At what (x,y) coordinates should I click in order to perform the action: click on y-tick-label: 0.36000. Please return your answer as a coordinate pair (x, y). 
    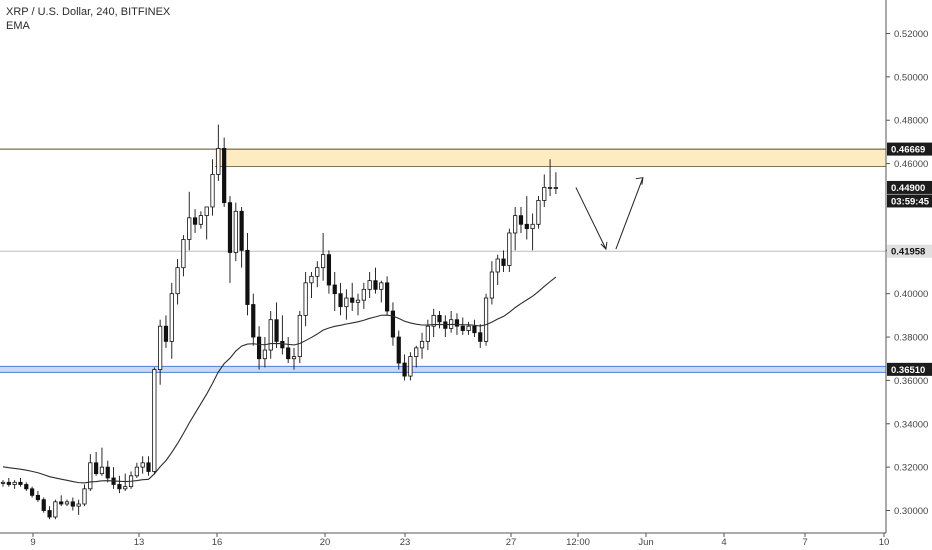
    Looking at the image, I should click on (911, 381).